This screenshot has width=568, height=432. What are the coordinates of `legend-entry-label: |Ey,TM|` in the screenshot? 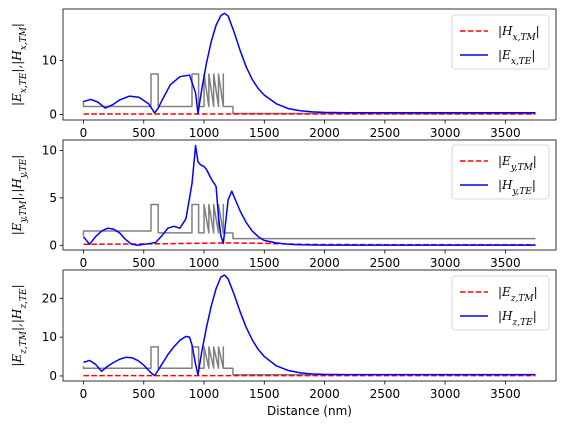 It's located at (517, 163).